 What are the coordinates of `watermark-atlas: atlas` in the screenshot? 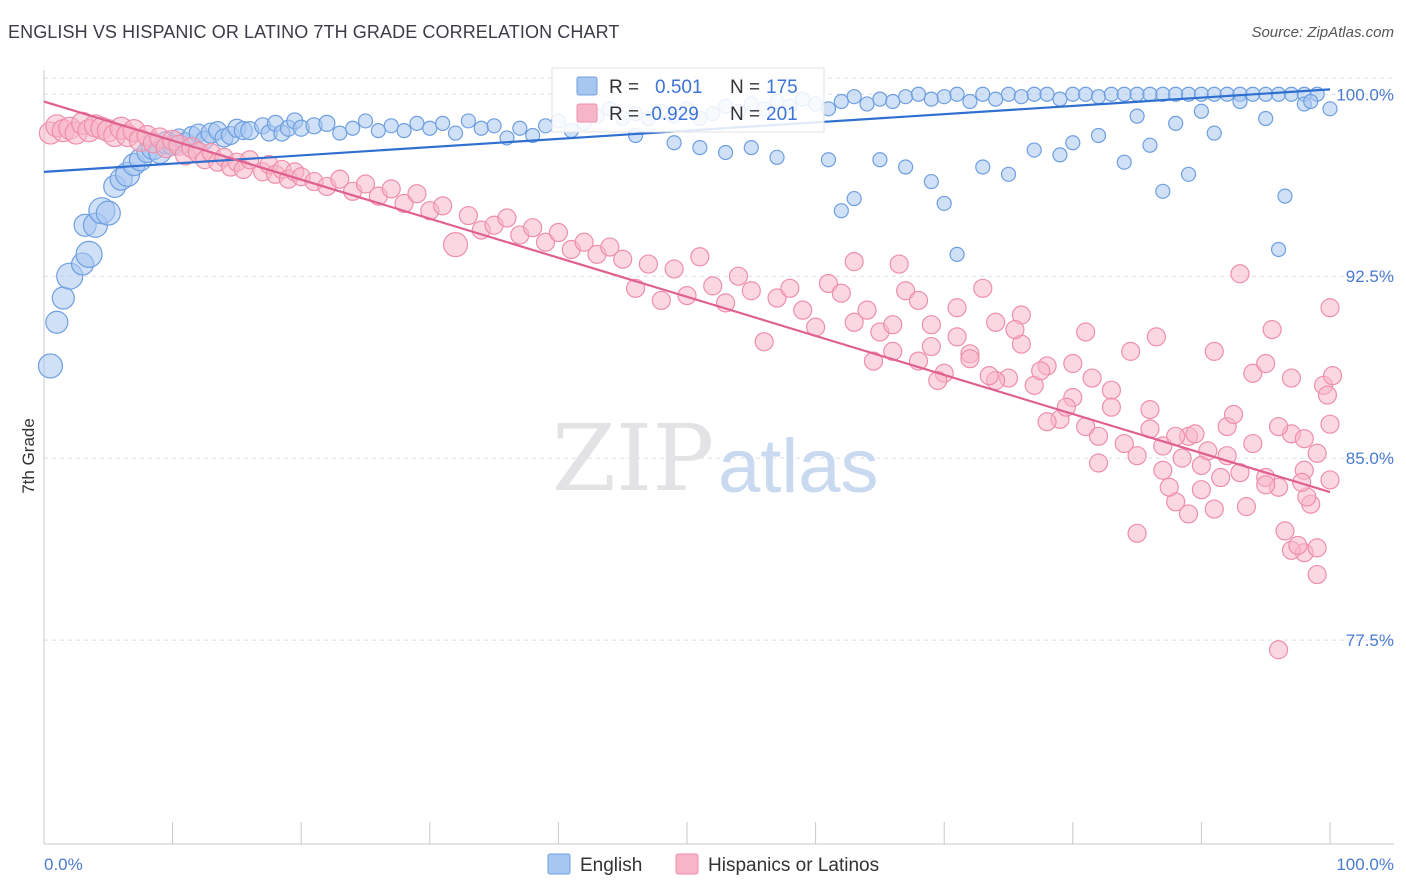 It's located at (798, 466).